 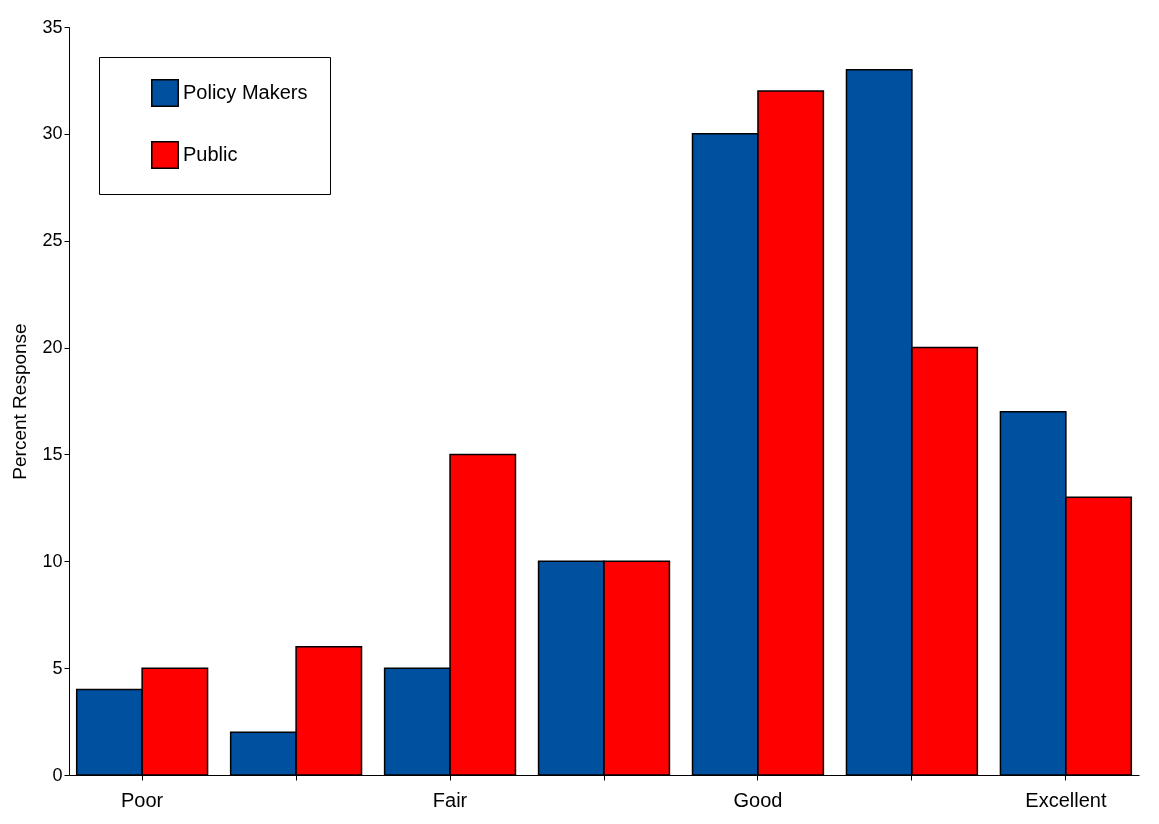 What do you see at coordinates (758, 799) in the screenshot?
I see `x-tick-label: Good` at bounding box center [758, 799].